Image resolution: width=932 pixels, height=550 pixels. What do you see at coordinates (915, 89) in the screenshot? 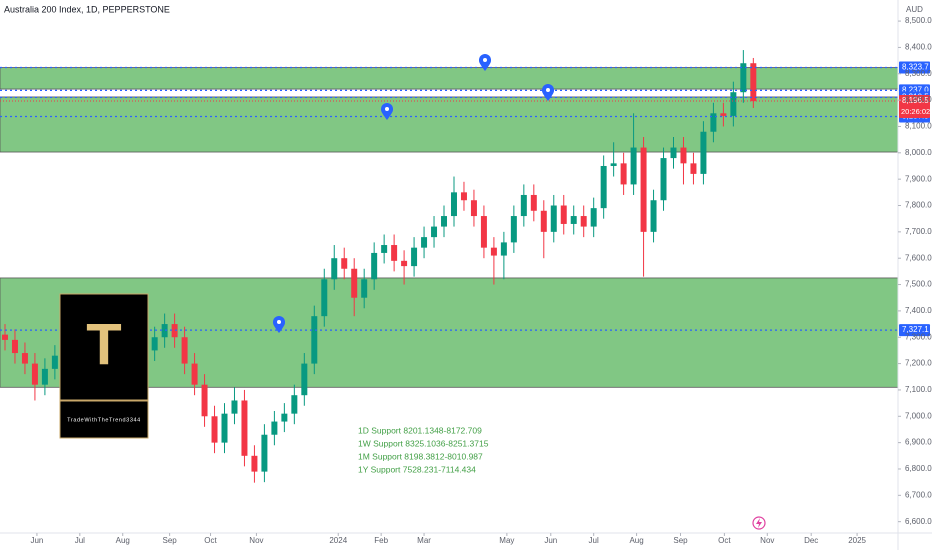
I see `level-label: 8,237.0` at bounding box center [915, 89].